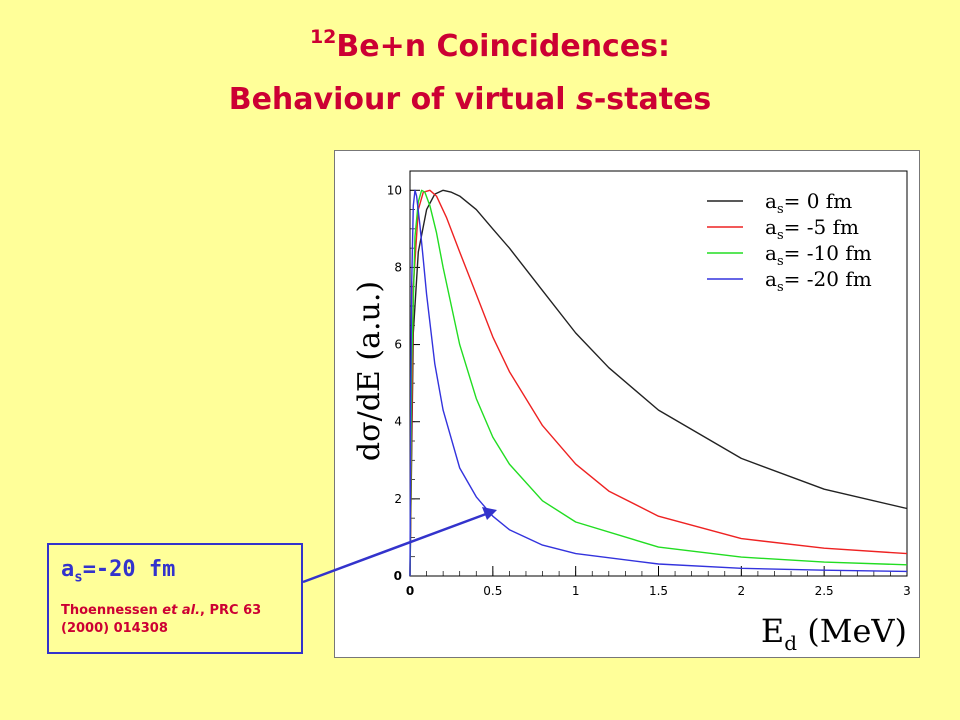  I want to click on slide-title-line2: Behaviour of virtual s-states, so click(475, 99).